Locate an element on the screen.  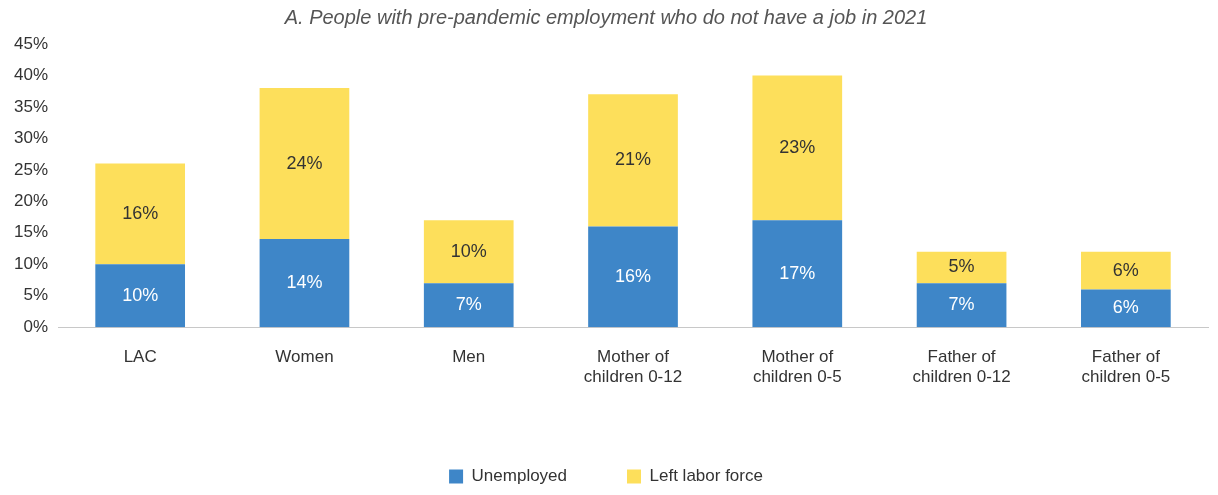
y-tick-label: 10% is located at coordinates (31, 263).